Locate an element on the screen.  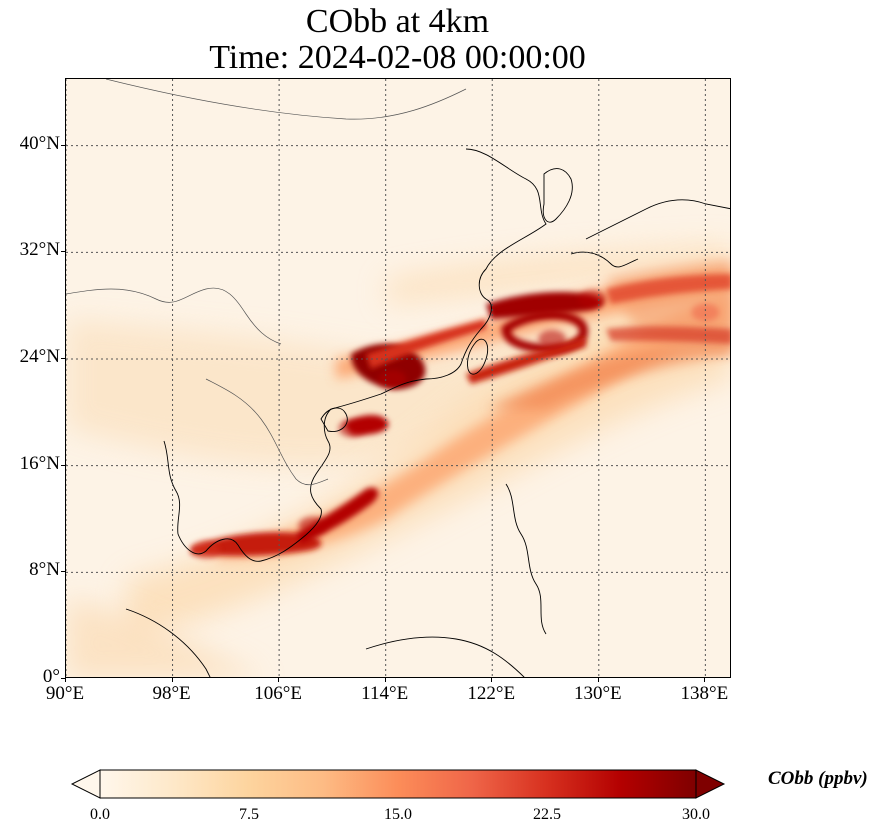
taiwan-coastline is located at coordinates (478, 356).